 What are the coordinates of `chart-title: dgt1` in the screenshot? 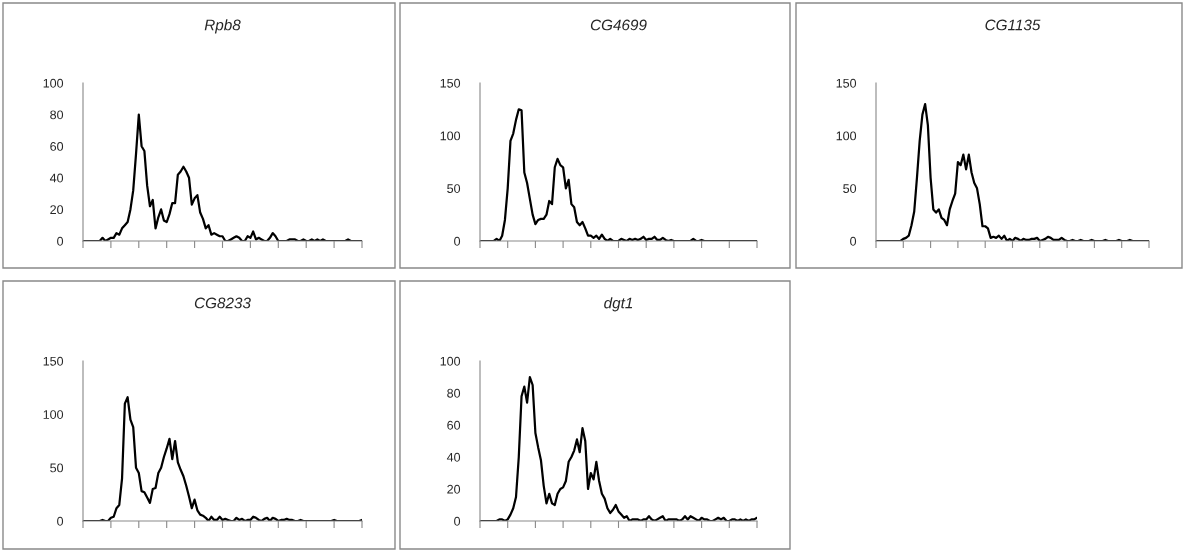 It's located at (618, 304).